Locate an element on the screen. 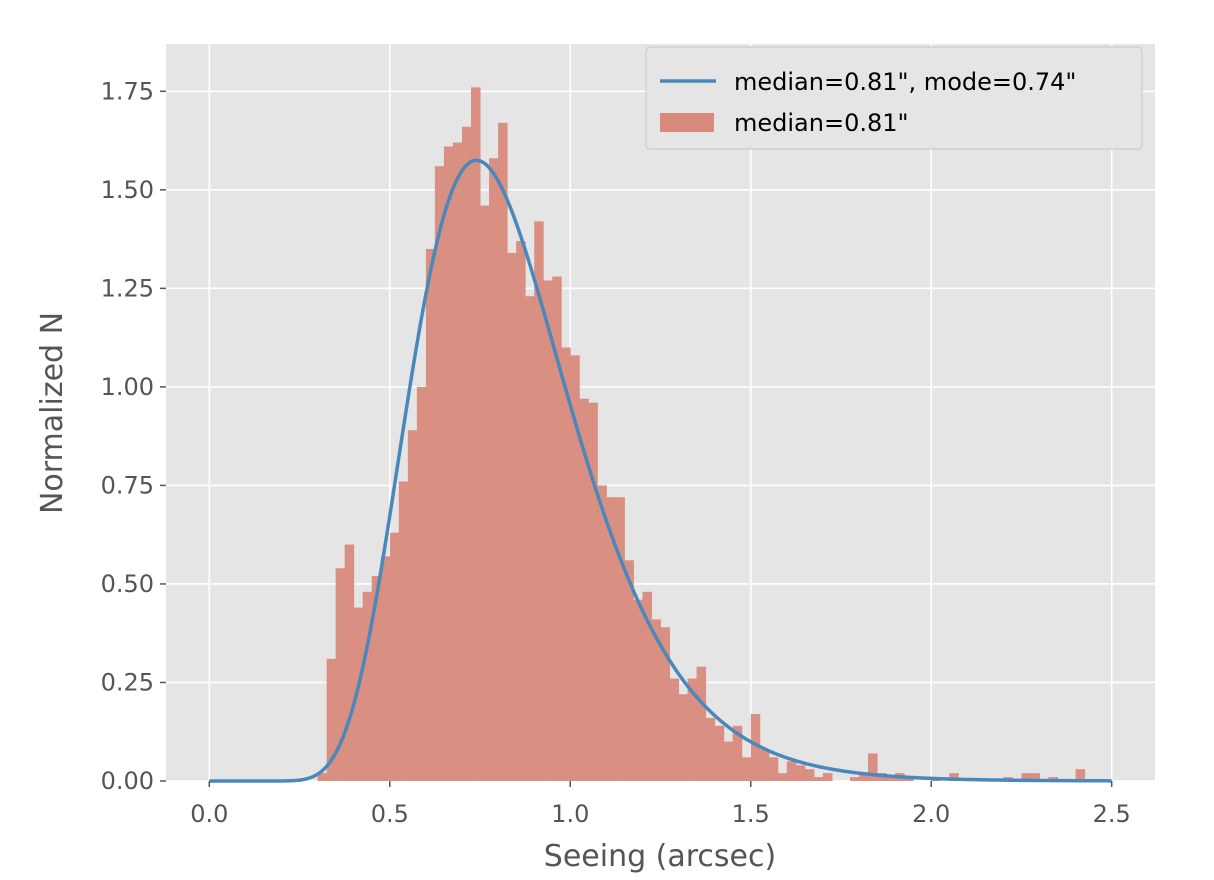 The image size is (1214, 880). x-axis-ticks: 0.0 0.5 1.0 1.5 2.0 2.5 is located at coordinates (660, 804).